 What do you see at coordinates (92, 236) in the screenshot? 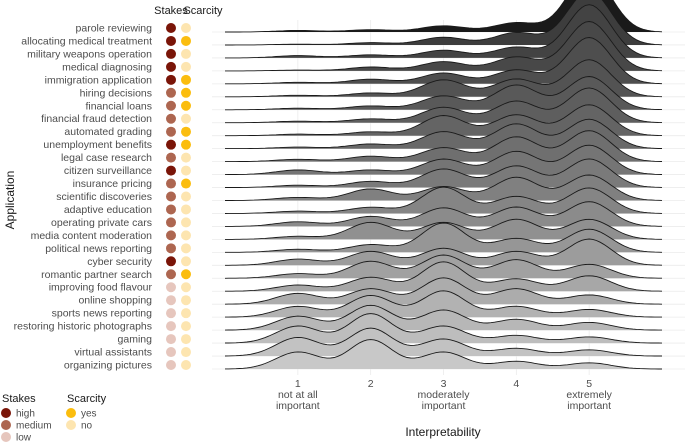
I see `row-label: media content moderation` at bounding box center [92, 236].